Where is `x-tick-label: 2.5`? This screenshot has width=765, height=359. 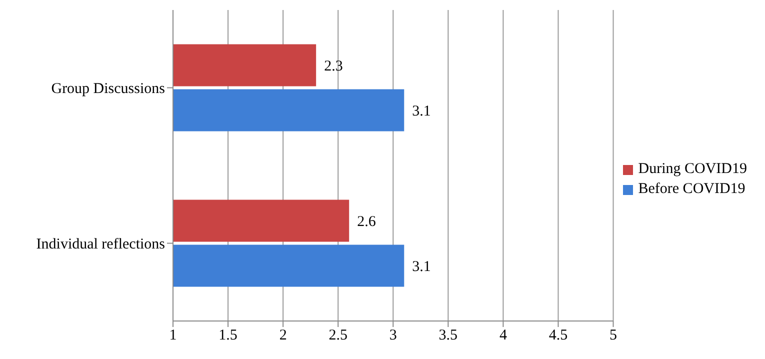
x-tick-label: 2.5 is located at coordinates (338, 336).